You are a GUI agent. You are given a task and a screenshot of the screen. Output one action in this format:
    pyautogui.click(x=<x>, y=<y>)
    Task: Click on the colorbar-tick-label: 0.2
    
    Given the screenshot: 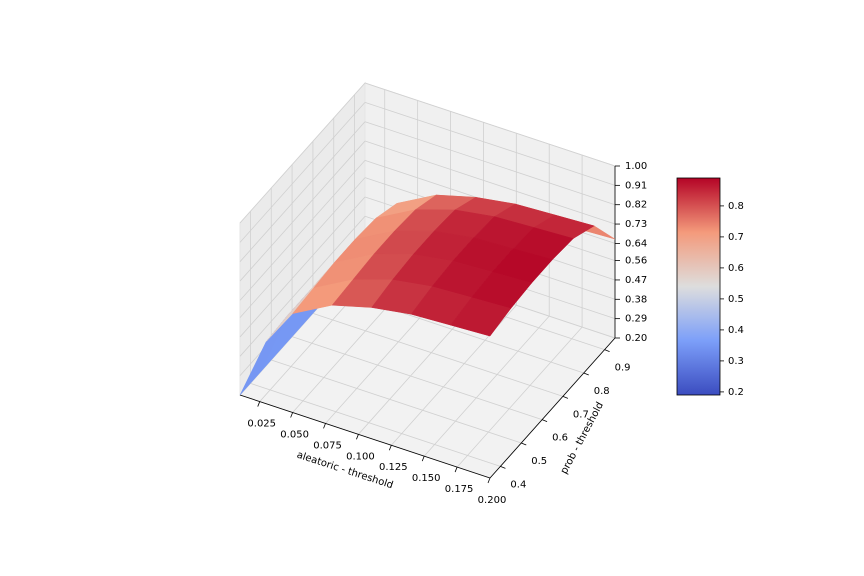 What is the action you would take?
    pyautogui.click(x=736, y=392)
    